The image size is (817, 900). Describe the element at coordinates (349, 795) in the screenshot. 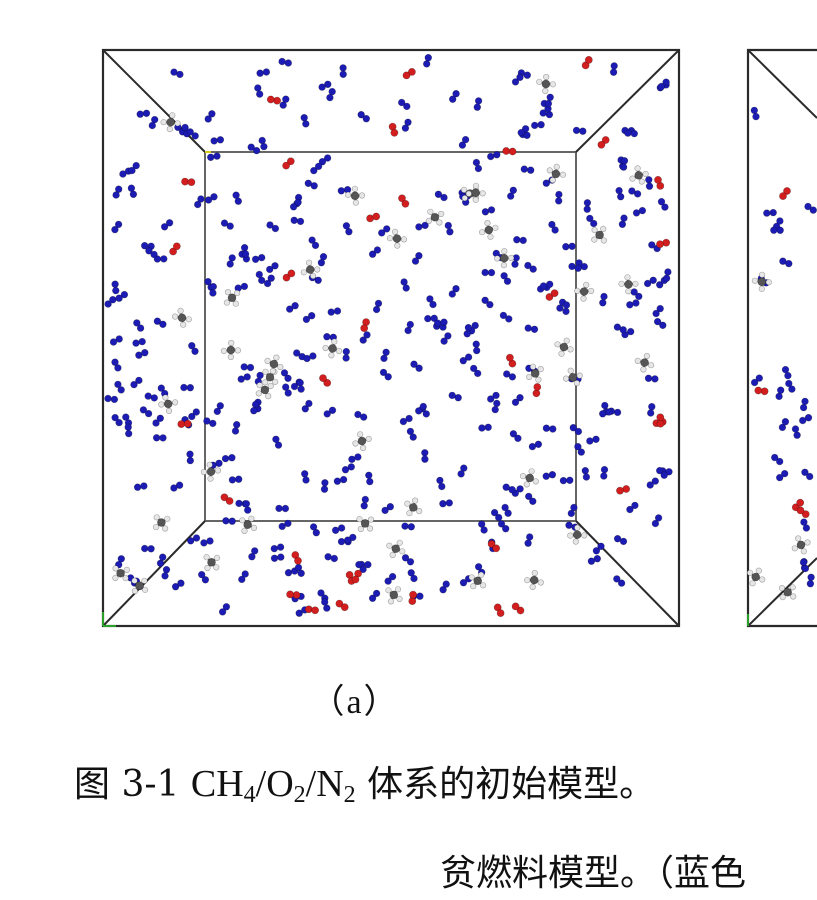

I see `formula-sub-2b: 2` at that location.